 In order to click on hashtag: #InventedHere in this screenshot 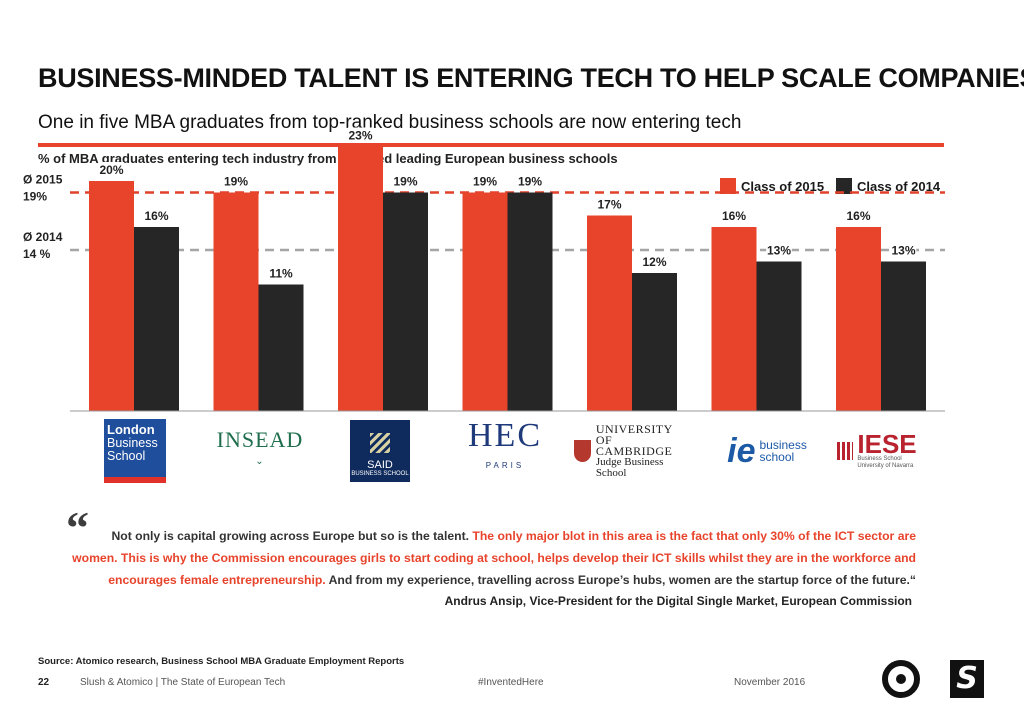, I will do `click(511, 682)`.